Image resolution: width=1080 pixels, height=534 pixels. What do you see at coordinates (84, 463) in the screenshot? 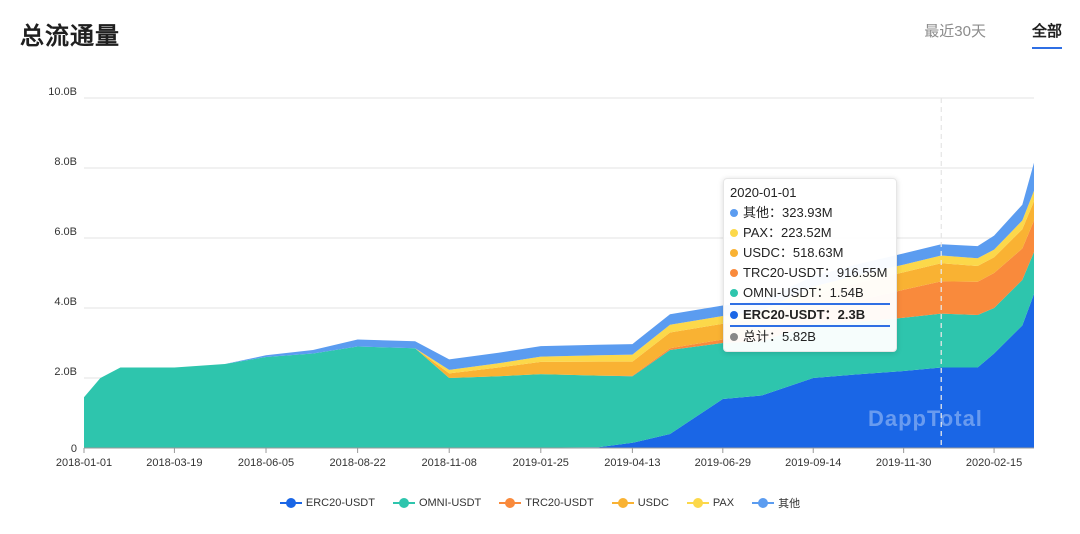
I see `x-tick-label: 2018-01-01` at bounding box center [84, 463].